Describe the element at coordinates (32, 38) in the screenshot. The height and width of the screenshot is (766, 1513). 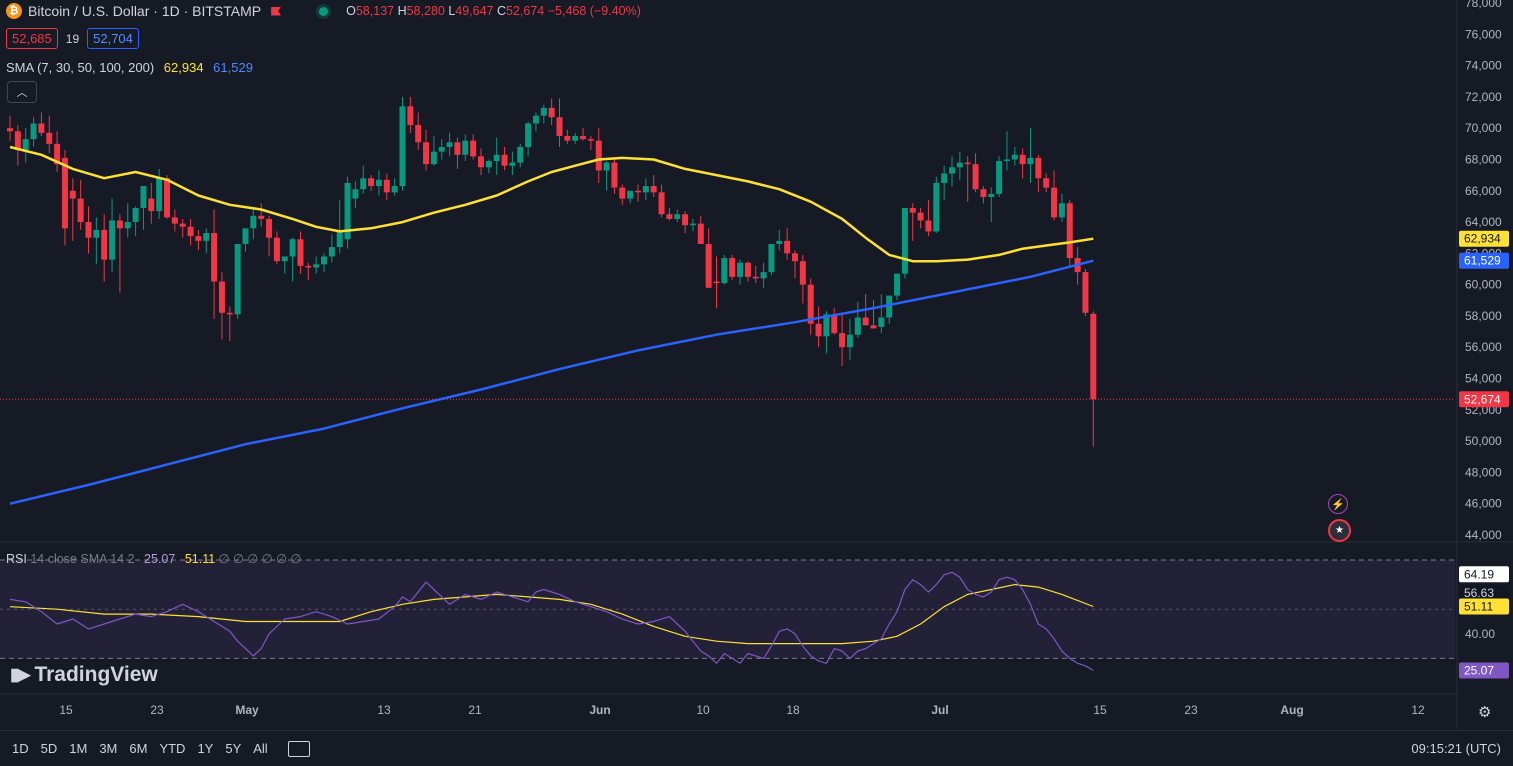
I see `sell-button: 52,685` at that location.